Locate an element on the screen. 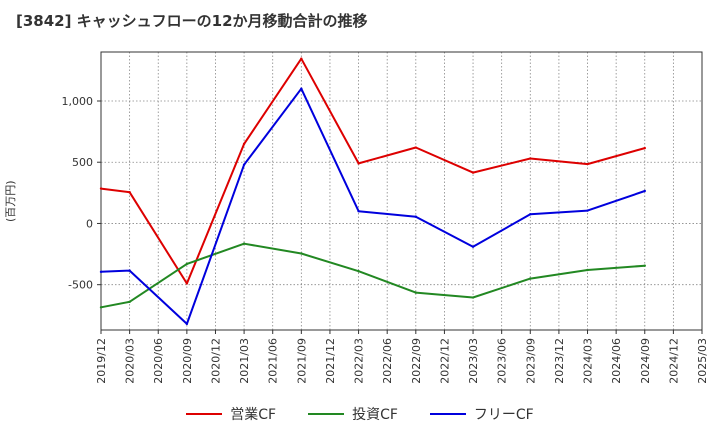 This screenshot has height=440, width=720. y-axis-ticks: -500 0 500 1,000 is located at coordinates (81, 193).